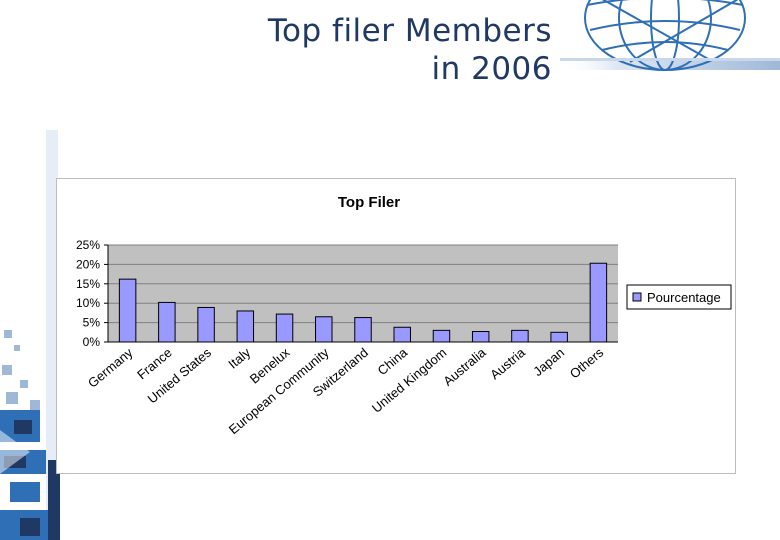 The height and width of the screenshot is (540, 780). Describe the element at coordinates (369, 202) in the screenshot. I see `chart-title: Top Filer` at that location.